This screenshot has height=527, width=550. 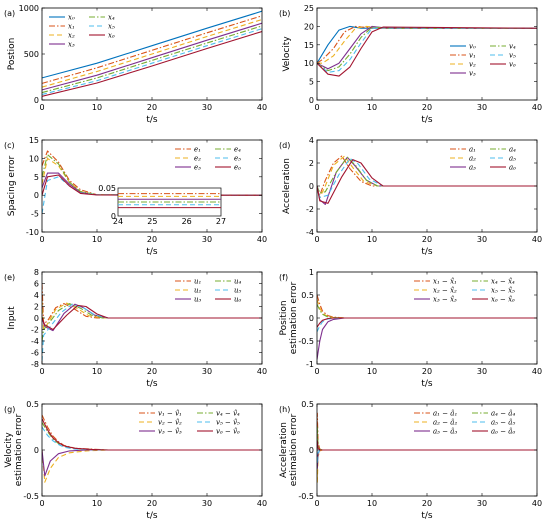 I want to click on legend-entry: v₁, so click(x=472, y=56).